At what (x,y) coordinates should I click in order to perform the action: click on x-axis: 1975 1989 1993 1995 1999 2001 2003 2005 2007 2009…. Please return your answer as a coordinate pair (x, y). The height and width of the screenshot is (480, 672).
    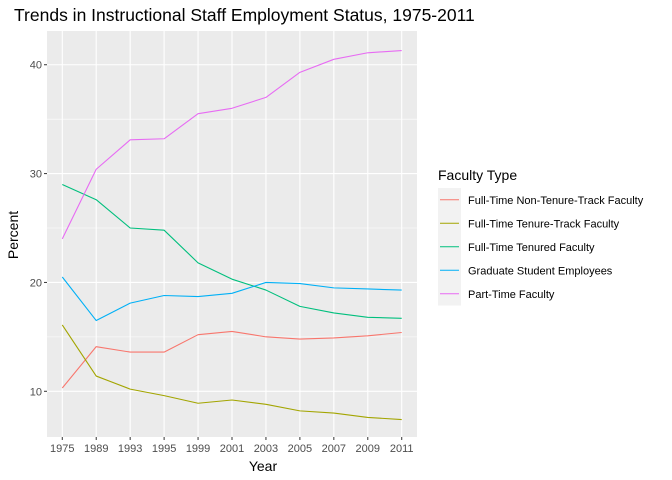
    Looking at the image, I should click on (232, 446).